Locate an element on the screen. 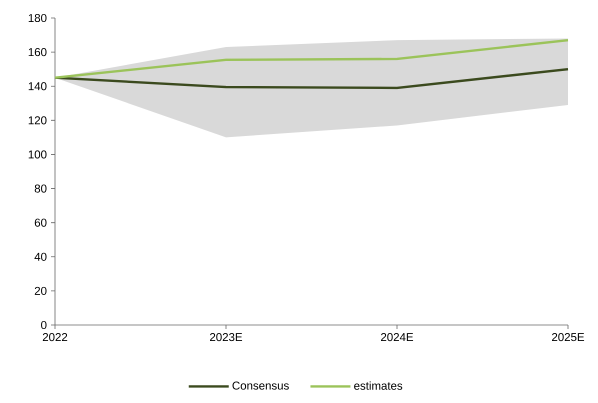  y-tick-label: 20 is located at coordinates (40, 290).